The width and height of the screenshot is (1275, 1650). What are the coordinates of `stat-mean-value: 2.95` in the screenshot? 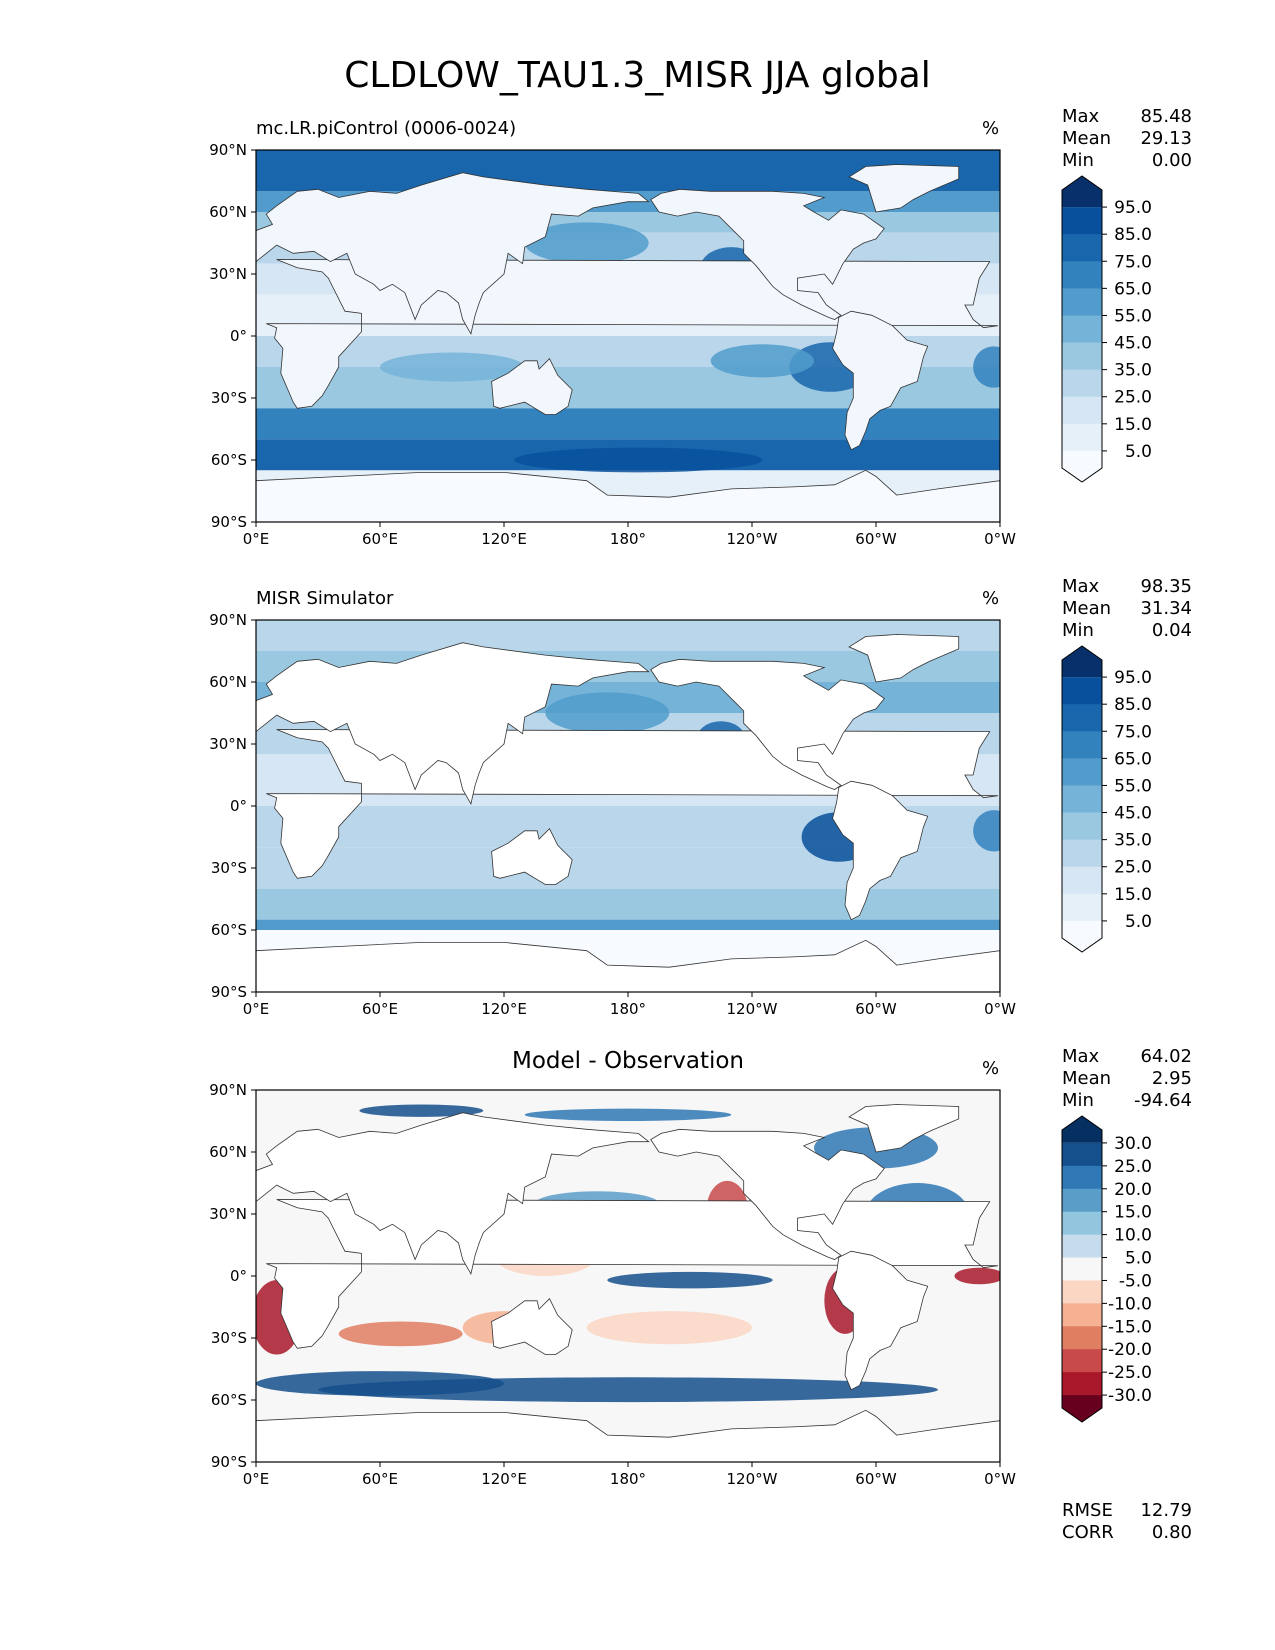 It's located at (1171, 1078).